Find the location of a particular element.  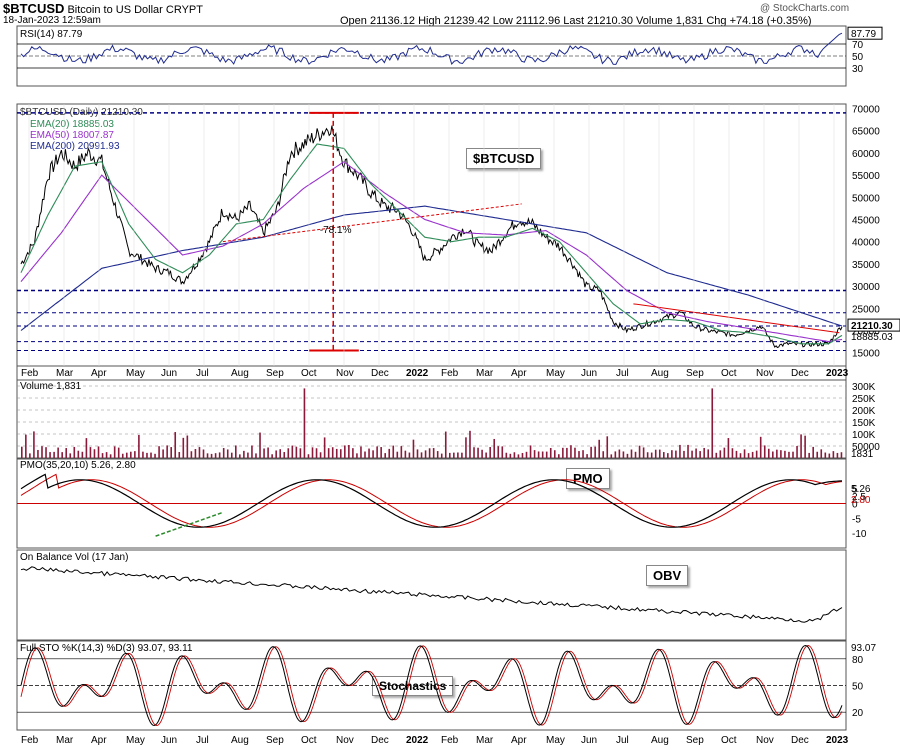

date-tick-label: Apr is located at coordinates (519, 373).